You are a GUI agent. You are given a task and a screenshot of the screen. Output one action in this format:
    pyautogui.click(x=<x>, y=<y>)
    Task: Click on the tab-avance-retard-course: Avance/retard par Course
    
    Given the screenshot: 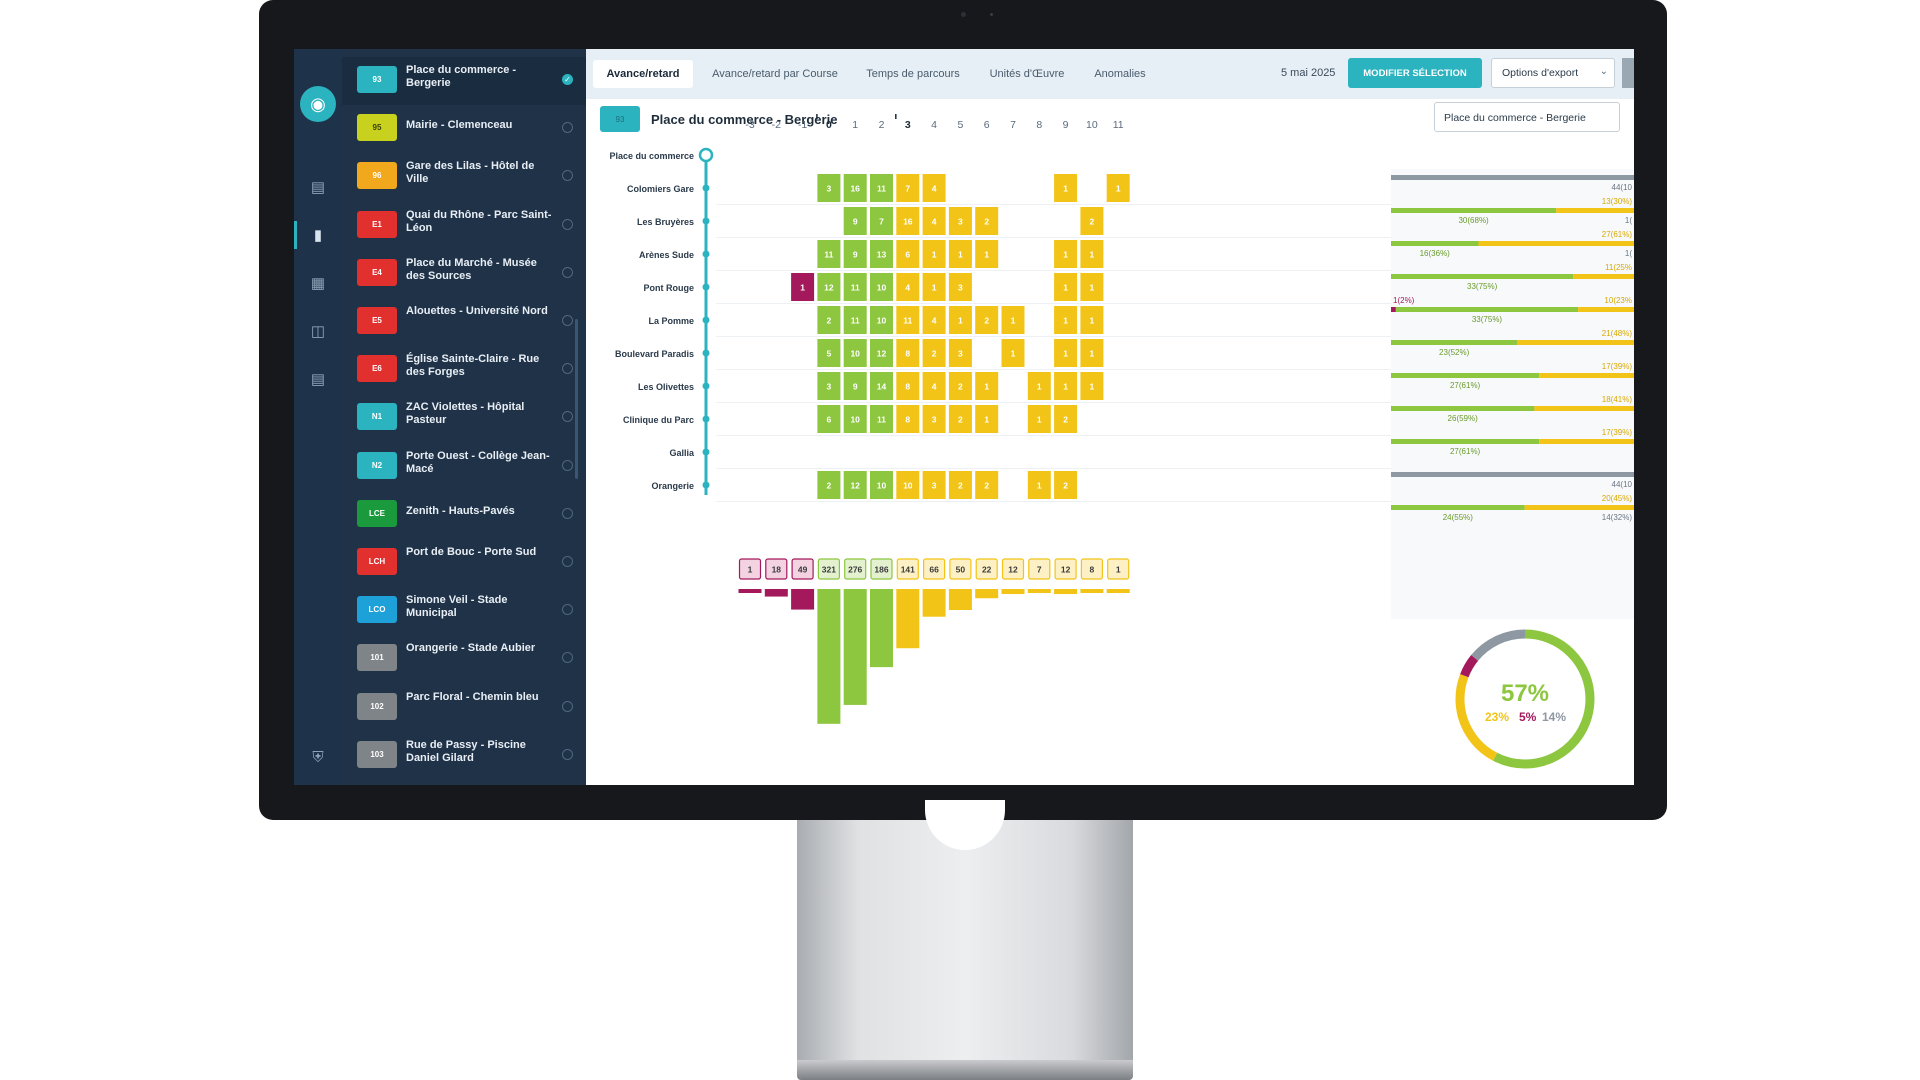 What is the action you would take?
    pyautogui.click(x=775, y=74)
    